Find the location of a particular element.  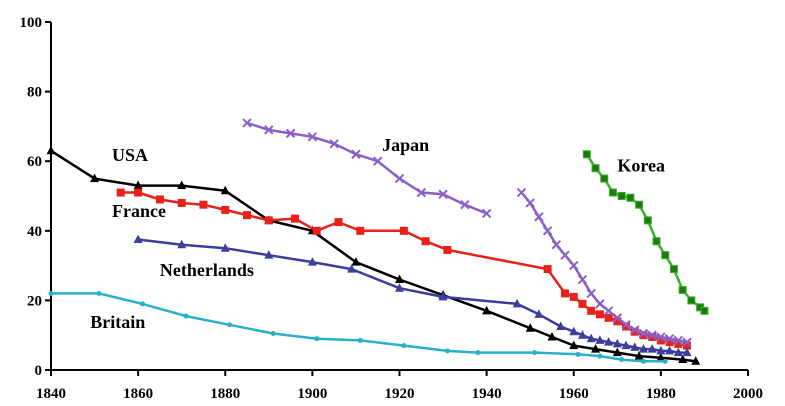

x-tick-label: 1960 is located at coordinates (574, 394).